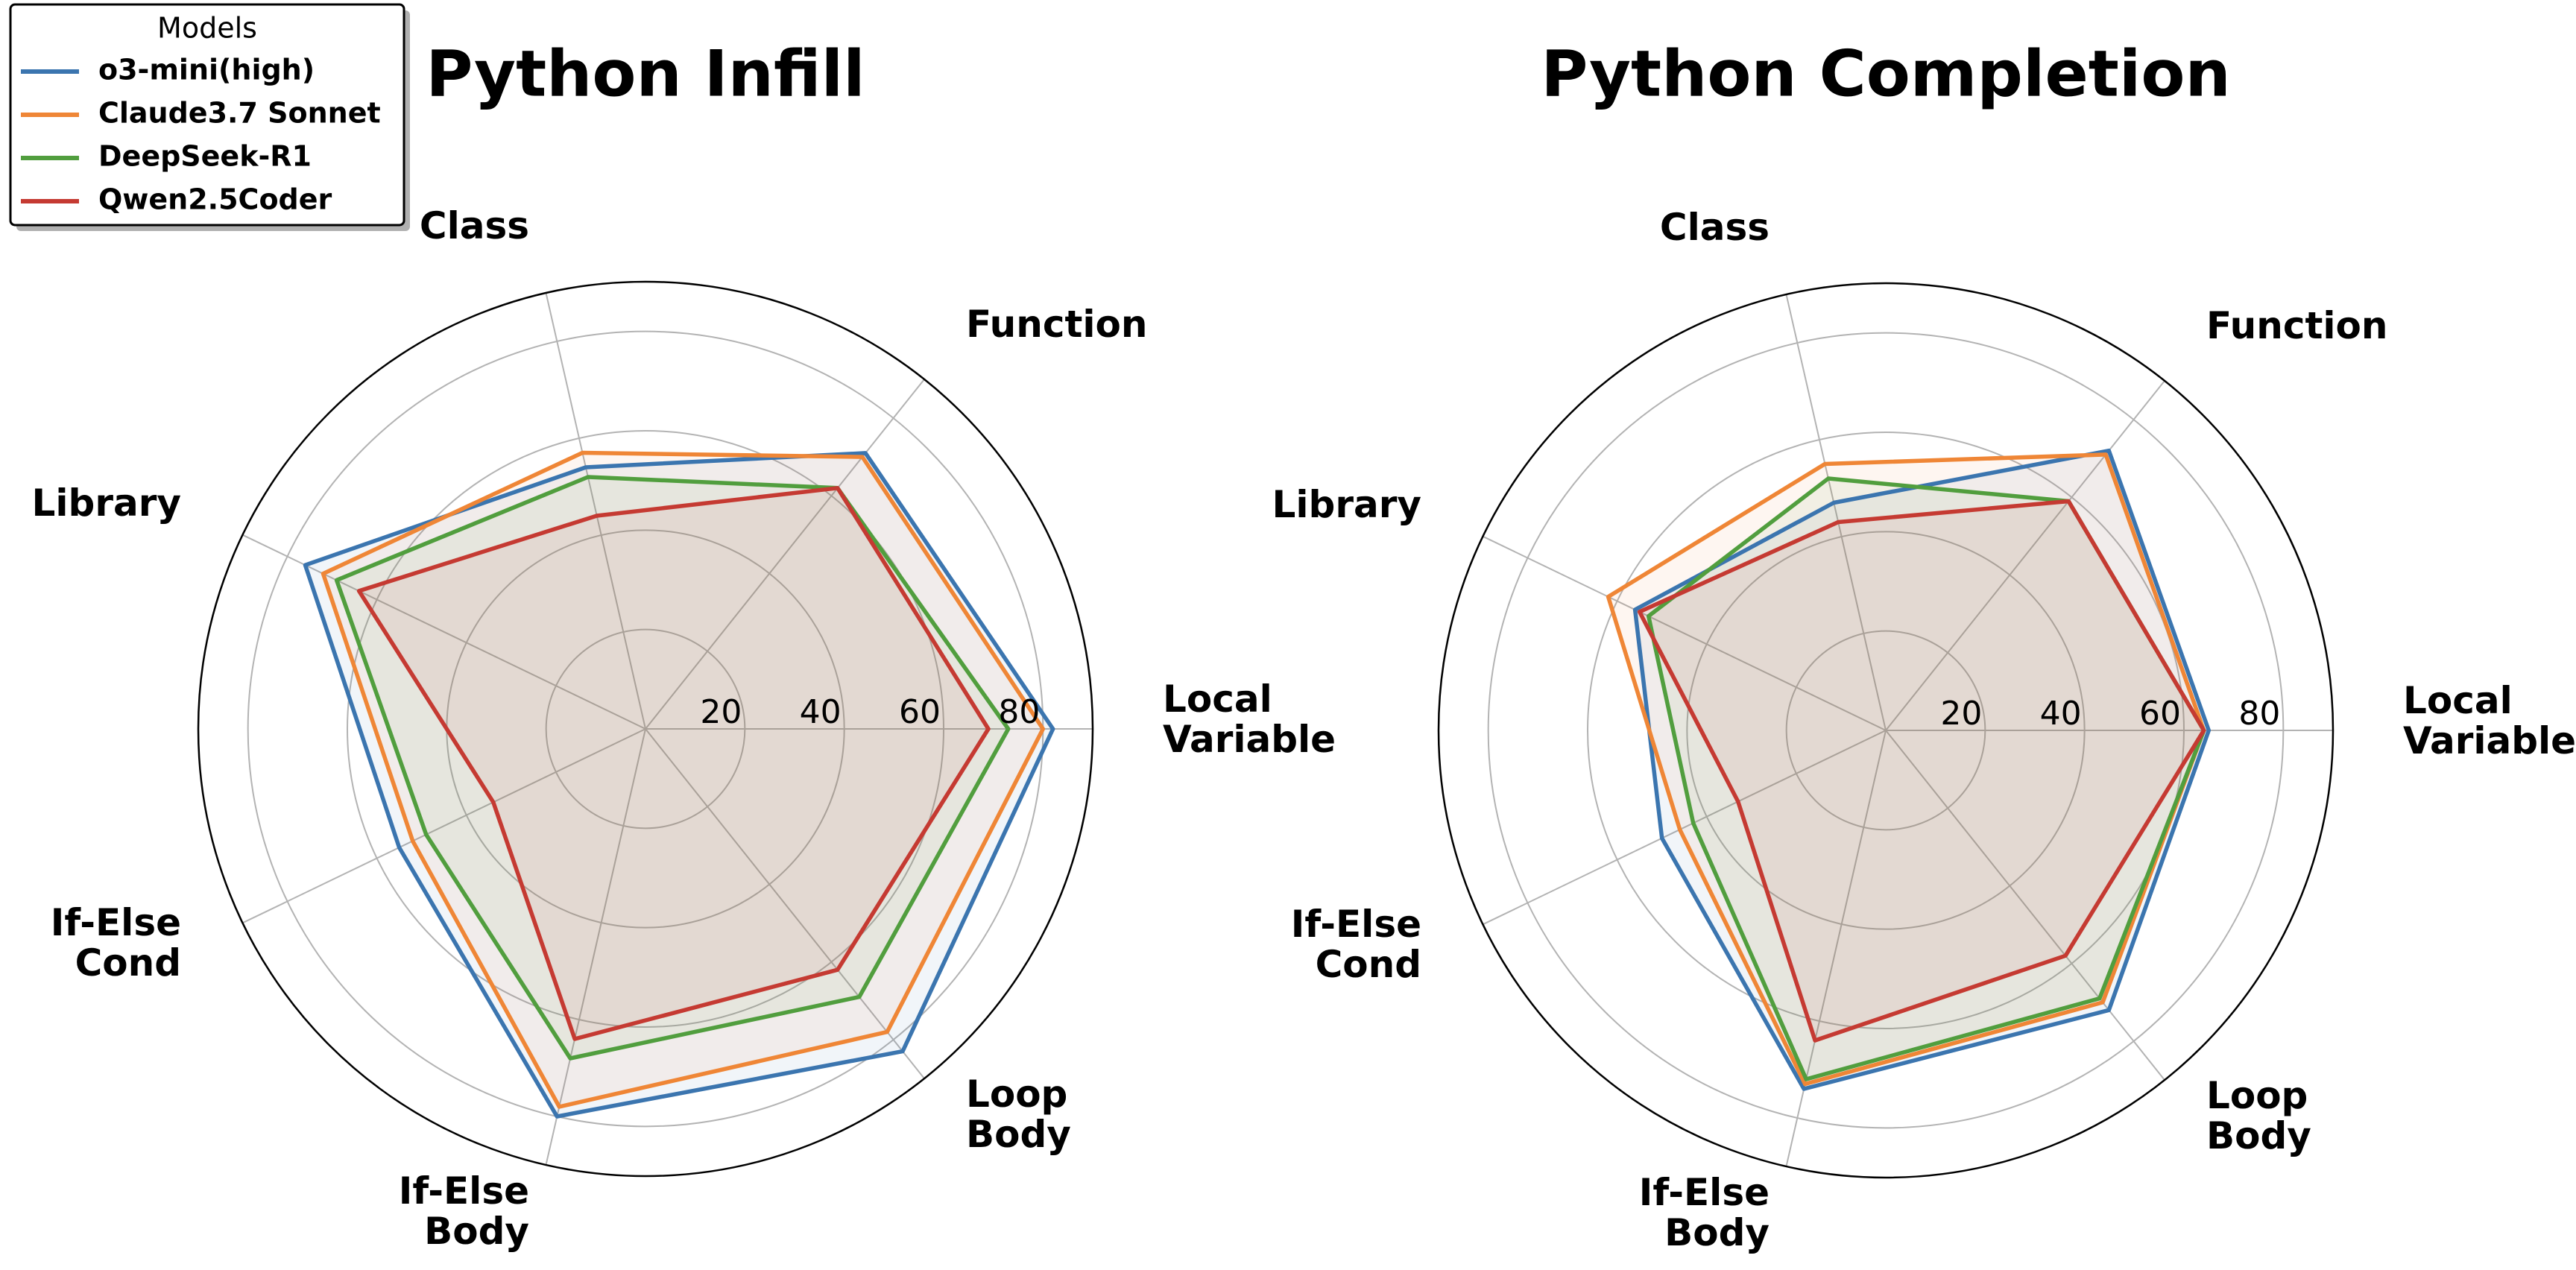 This screenshot has height=1270, width=2576. Describe the element at coordinates (239, 113) in the screenshot. I see `legend-entry: Claude3.7 Sonnet` at that location.